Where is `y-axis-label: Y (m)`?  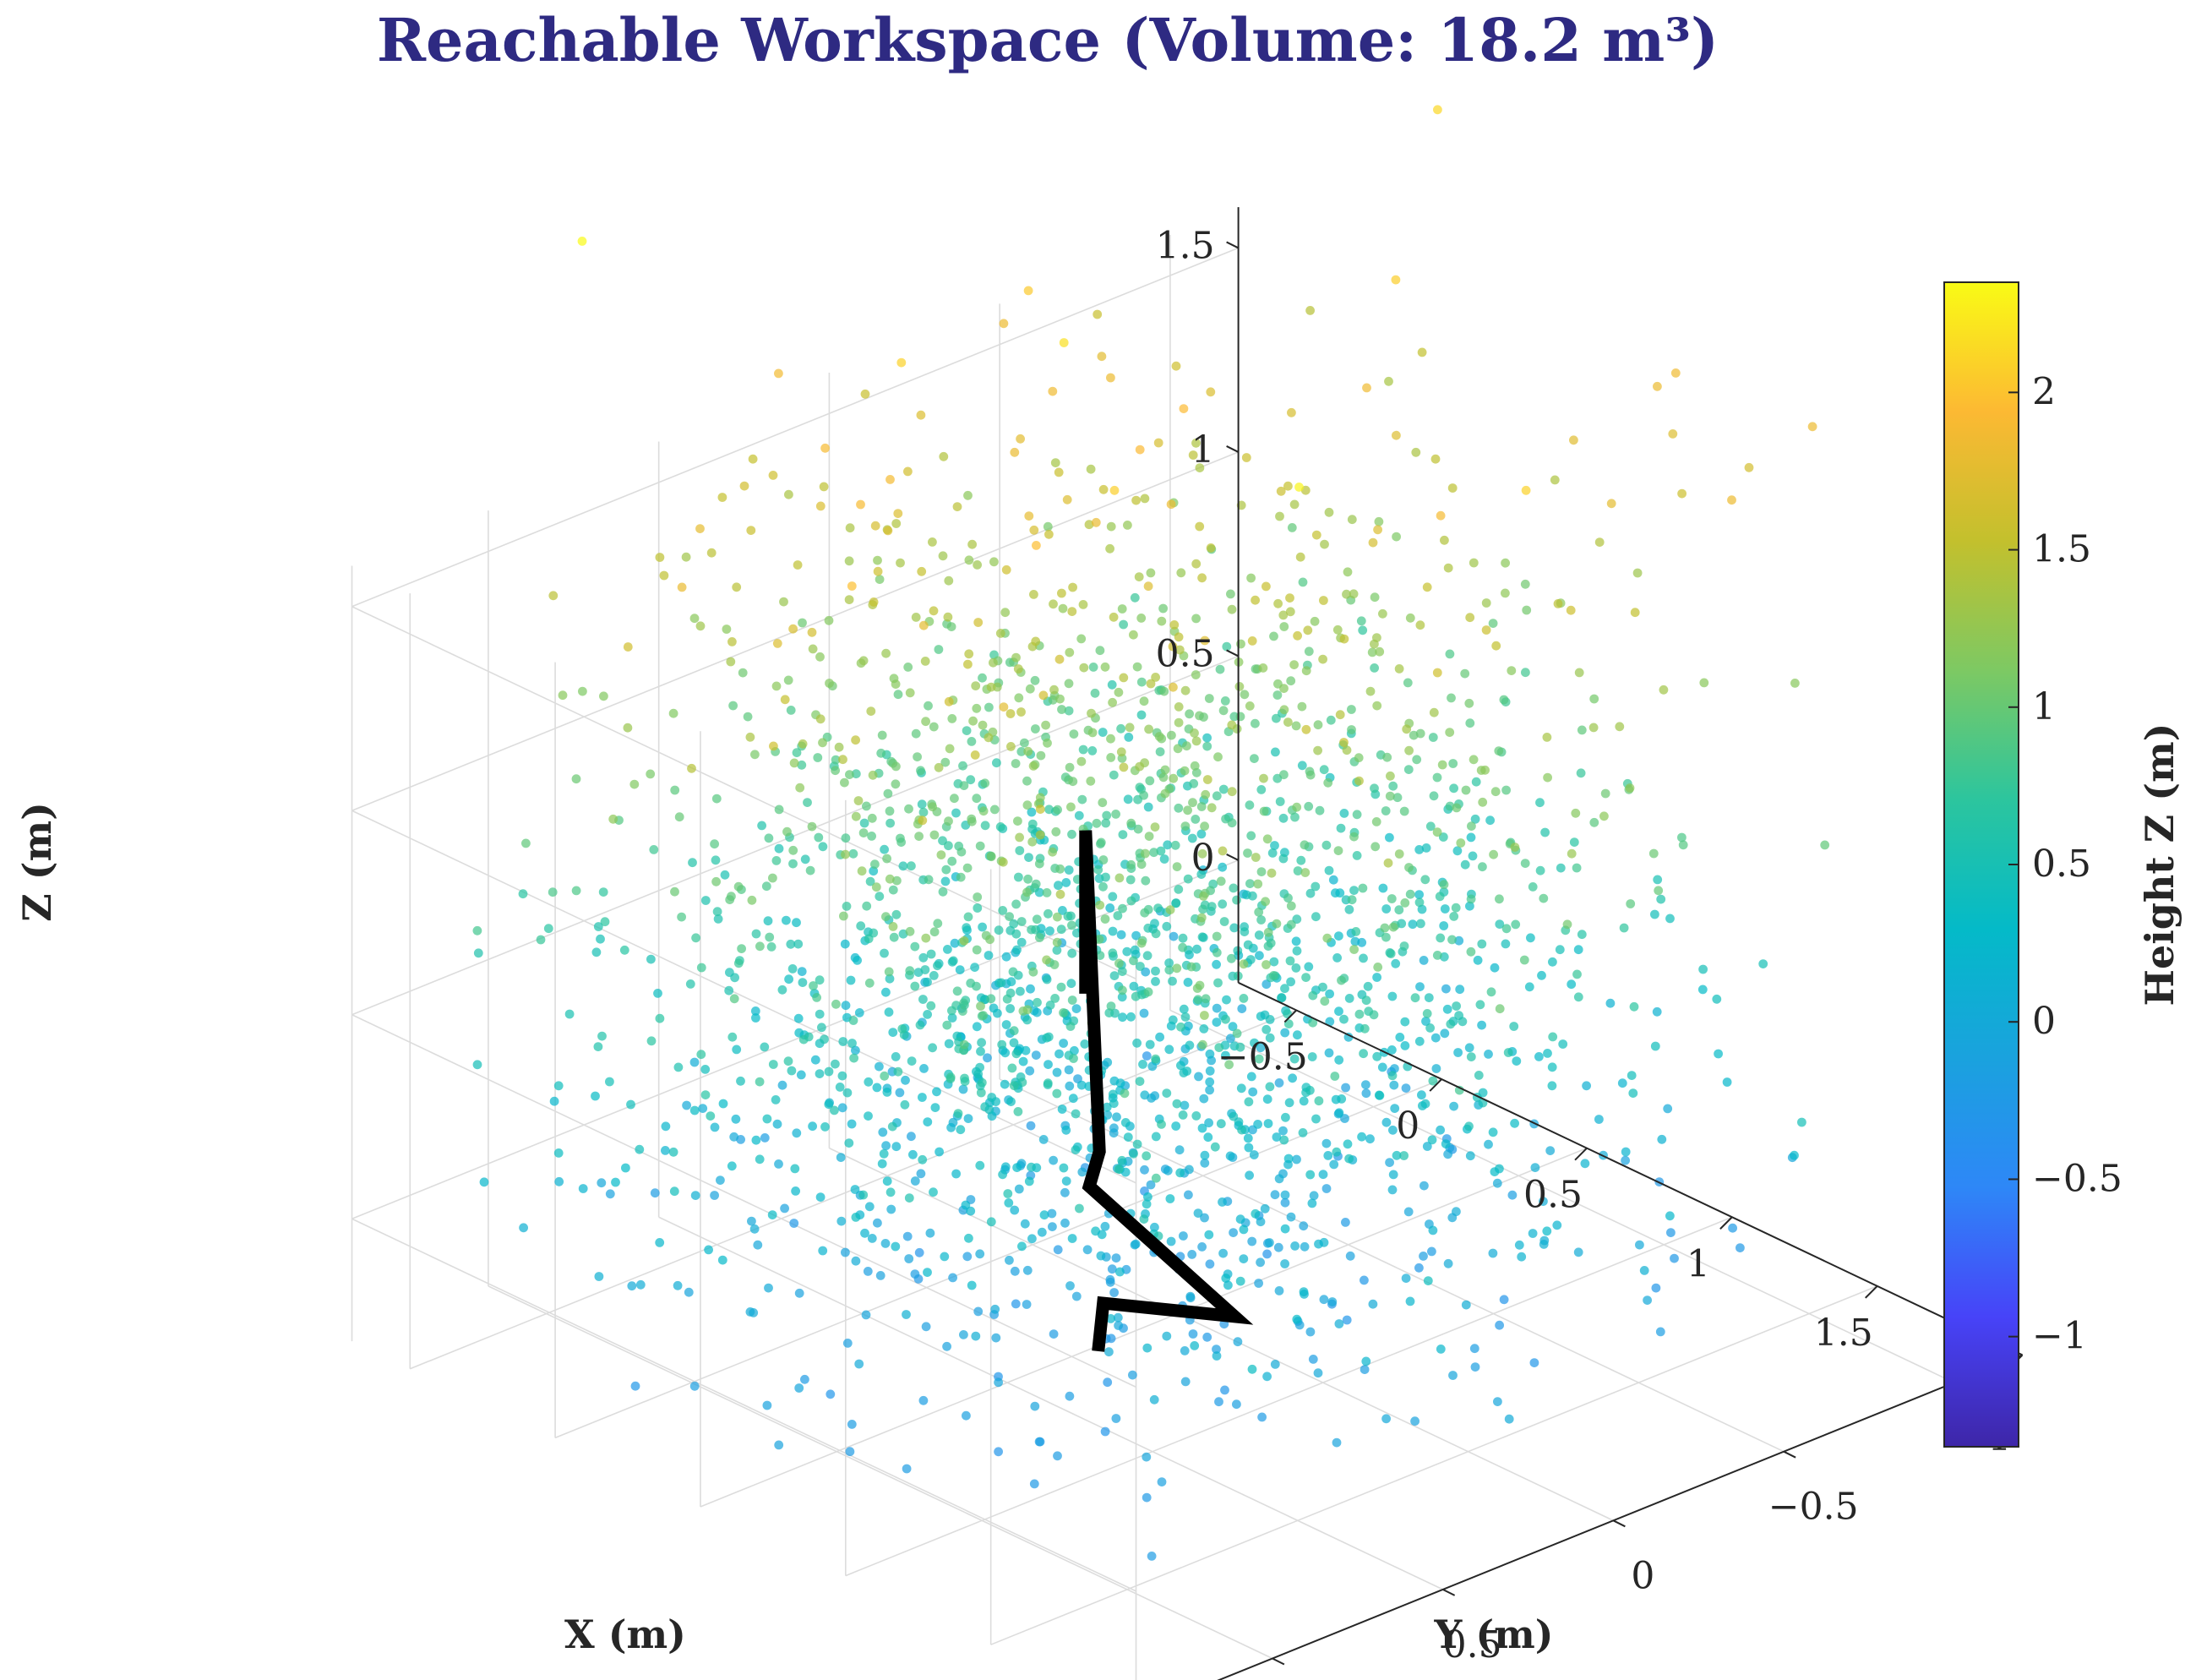 y-axis-label: Y (m) is located at coordinates (1493, 1634).